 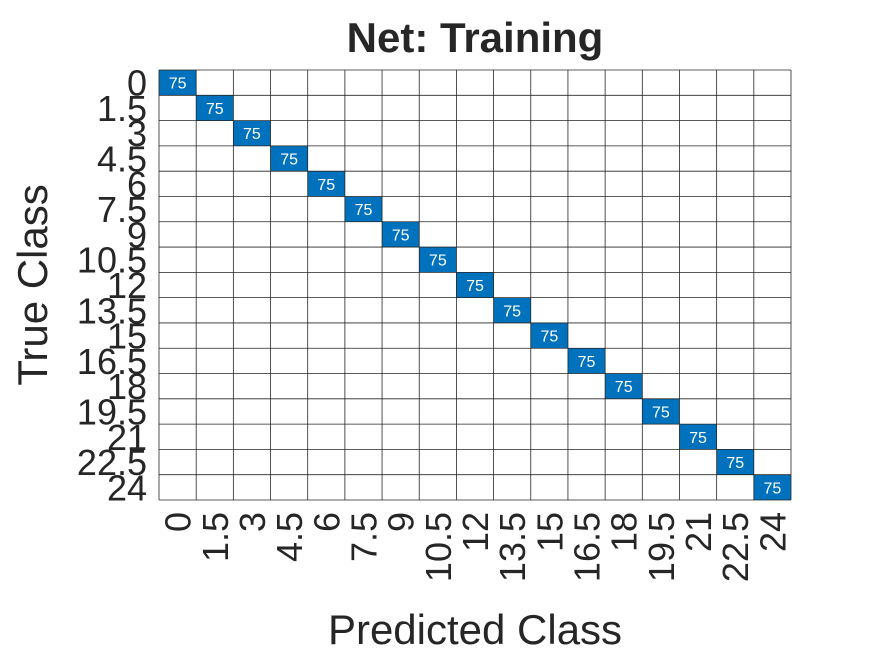 What do you see at coordinates (178, 522) in the screenshot?
I see `x-tick-label: 0` at bounding box center [178, 522].